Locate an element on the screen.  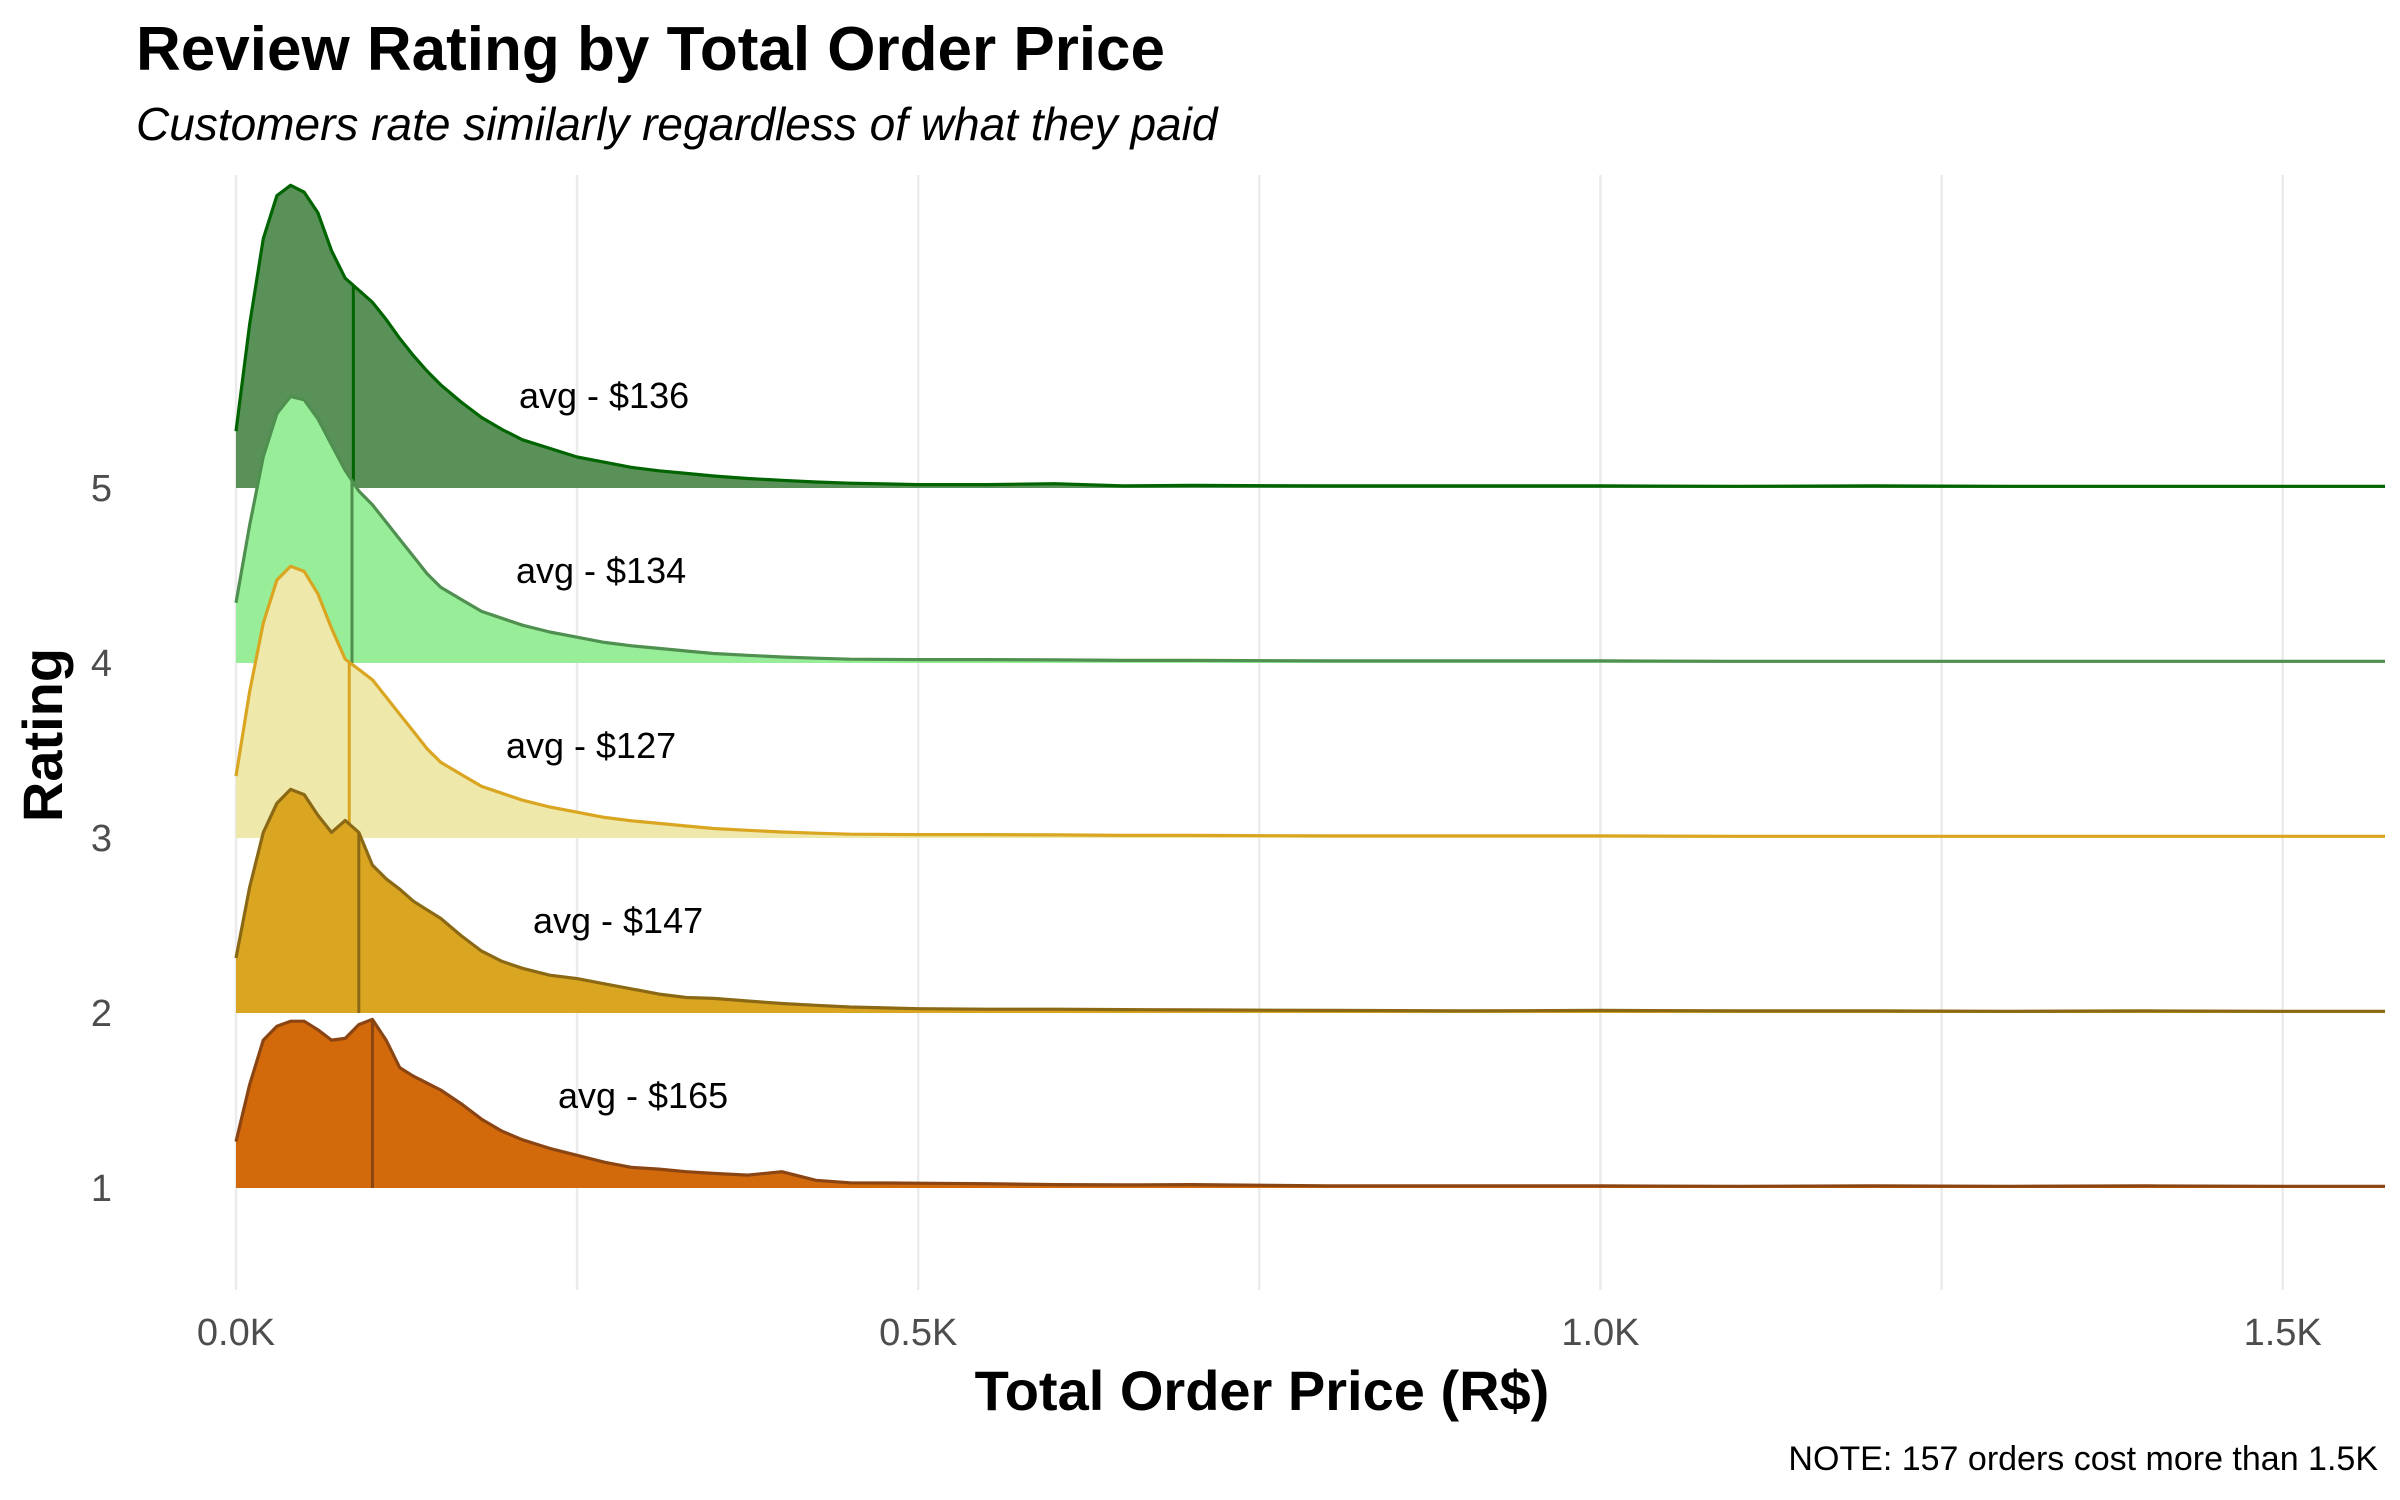
avg-label-rating-3: avg - $127 is located at coordinates (591, 745).